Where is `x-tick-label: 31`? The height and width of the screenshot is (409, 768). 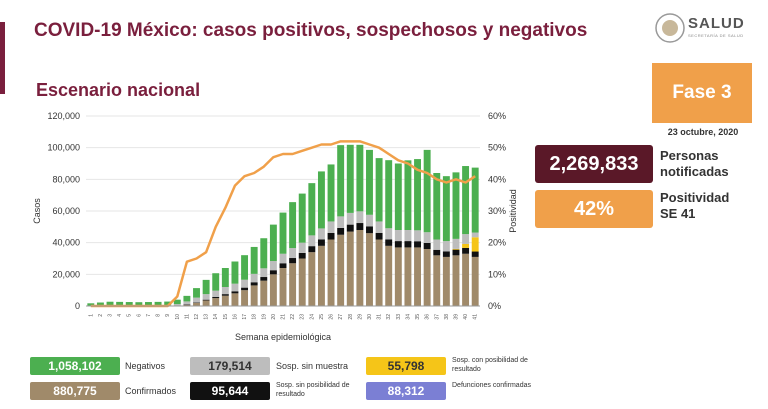 x-tick-label: 31 is located at coordinates (380, 317).